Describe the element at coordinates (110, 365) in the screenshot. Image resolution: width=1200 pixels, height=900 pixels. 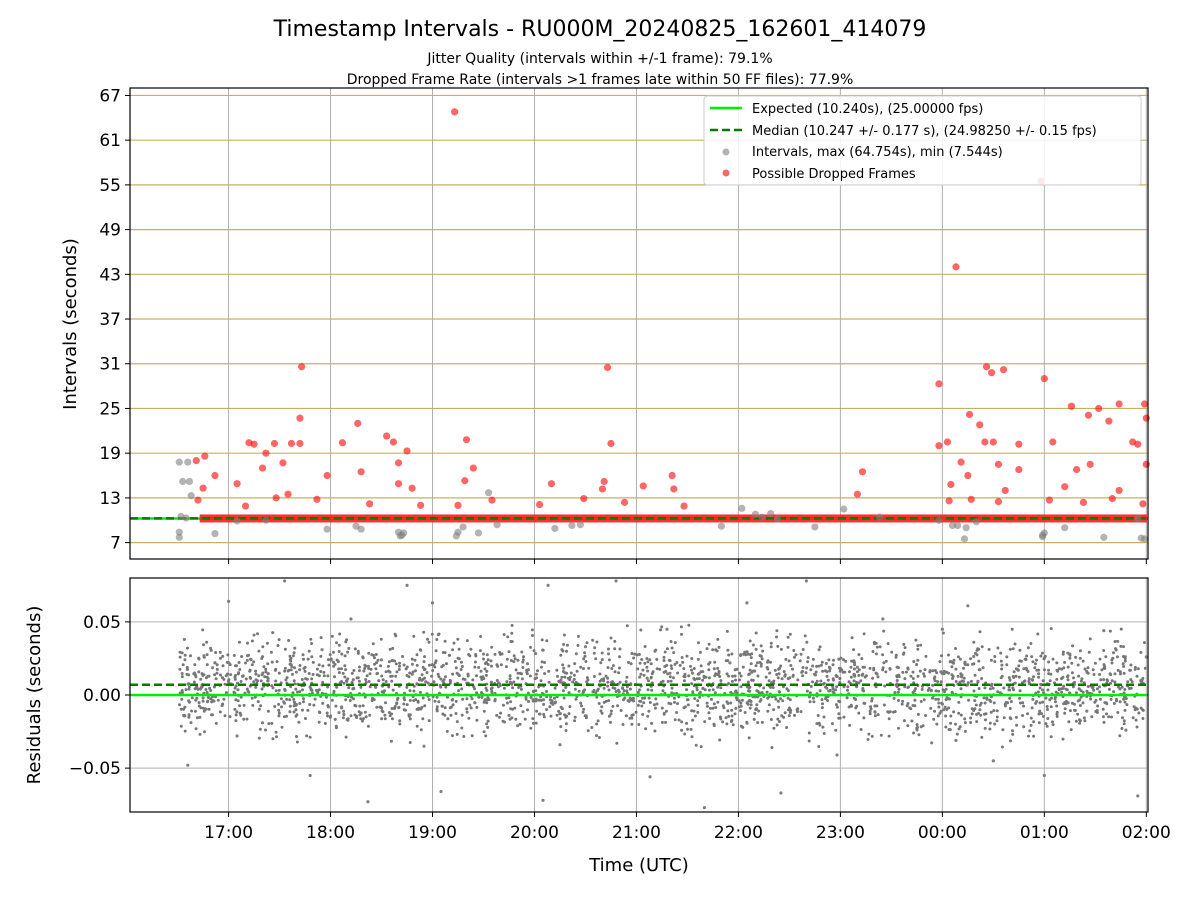
I see `intervals-y-tick-label: 31` at that location.